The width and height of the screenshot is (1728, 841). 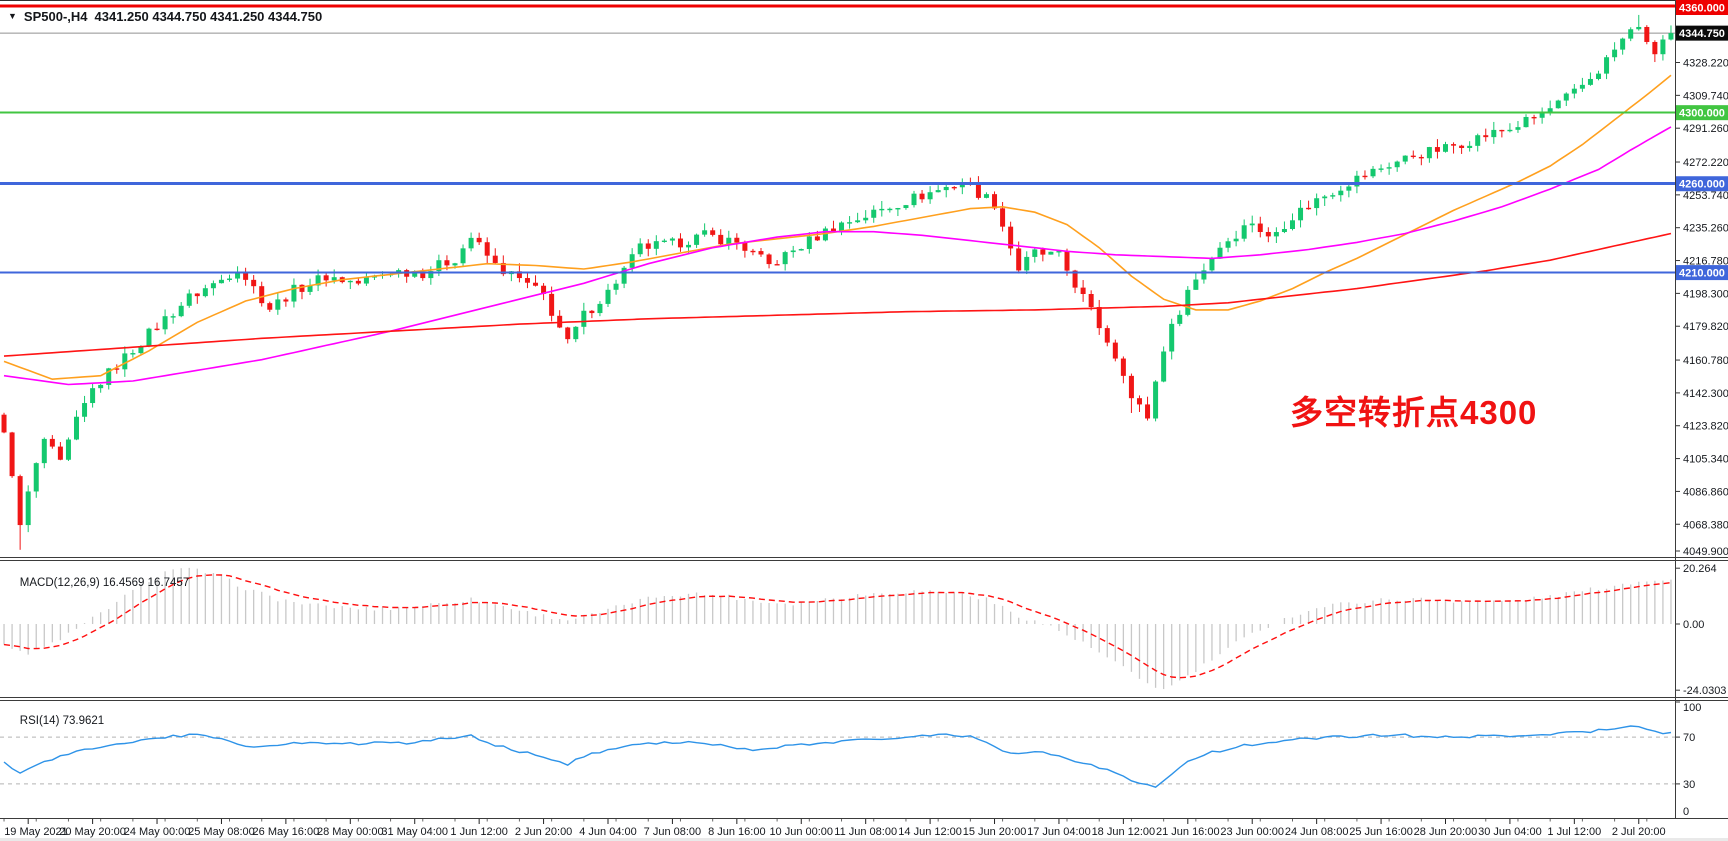 I want to click on time-axis-label: 2 Jul 20:00, so click(x=1639, y=832).